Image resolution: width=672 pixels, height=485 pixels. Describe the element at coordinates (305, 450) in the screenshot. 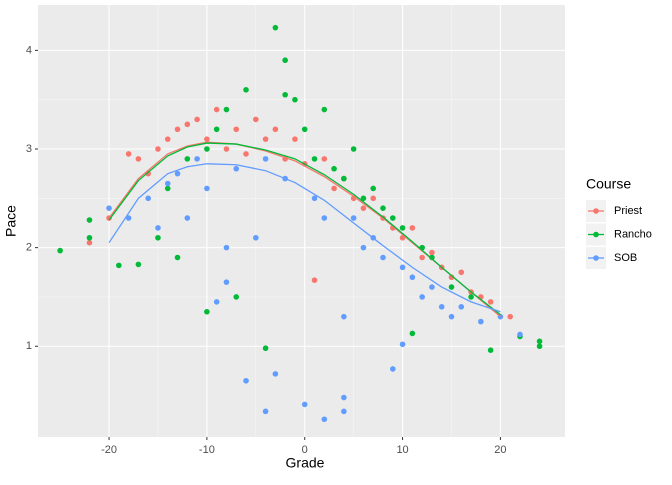

I see `x-tick-label: 0` at that location.